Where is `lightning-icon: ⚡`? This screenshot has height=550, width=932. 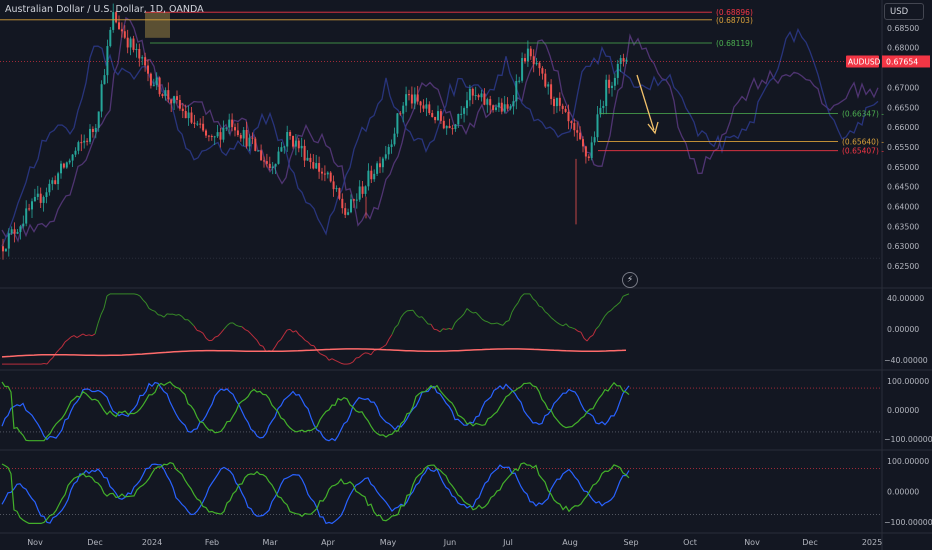
lightning-icon: ⚡ is located at coordinates (630, 280).